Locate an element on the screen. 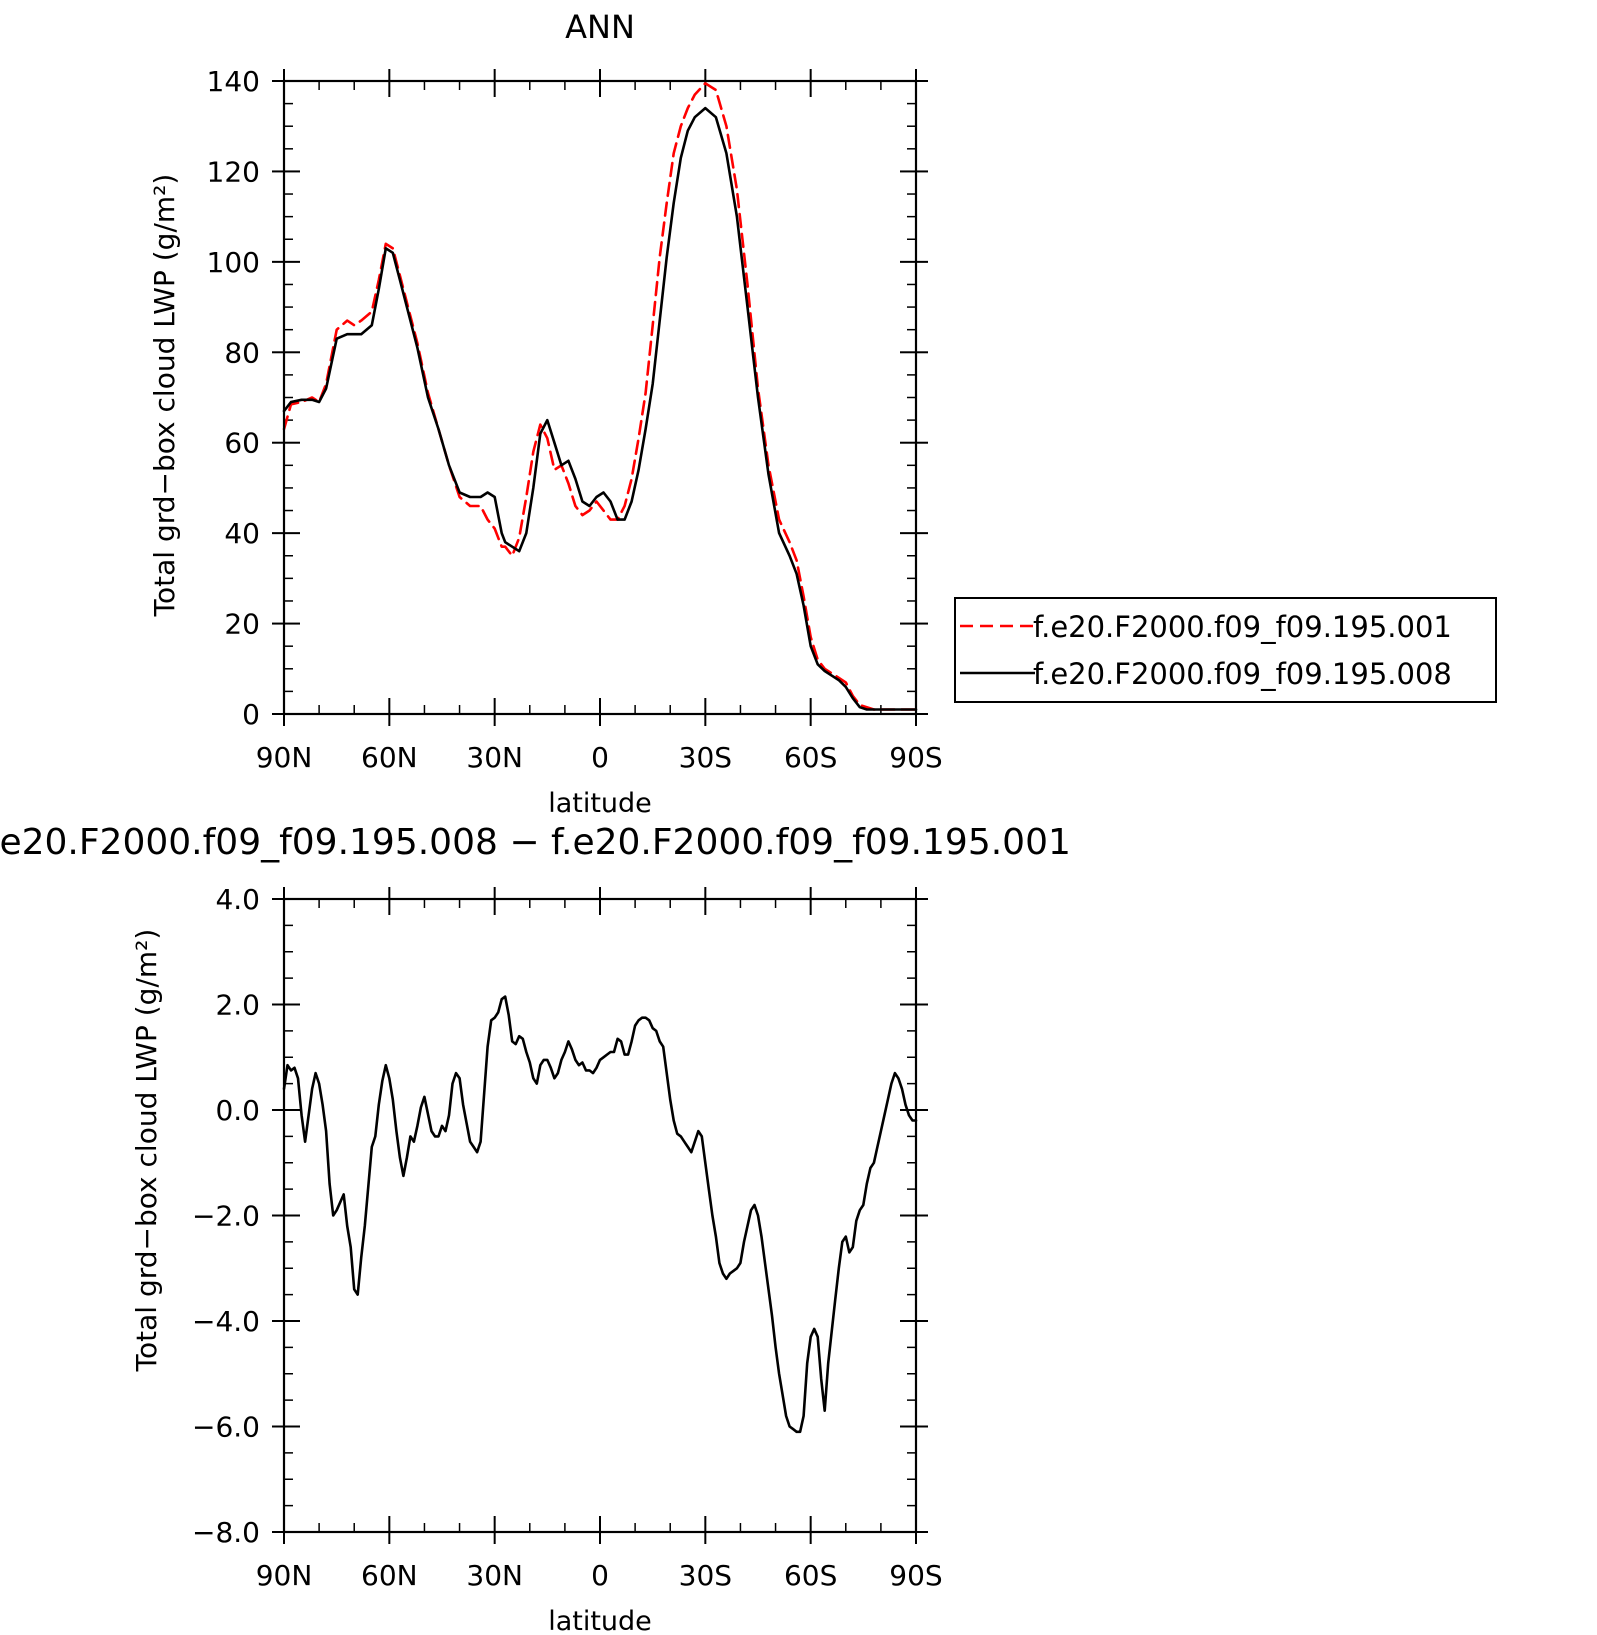  y-tick-label: 140 is located at coordinates (233, 81).